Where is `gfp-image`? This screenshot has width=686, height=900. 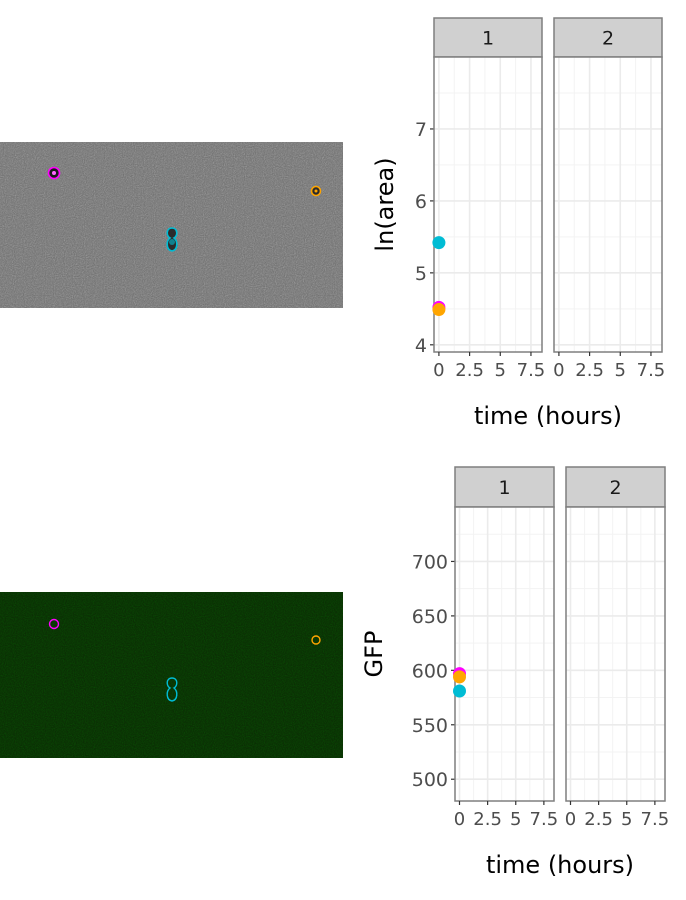
gfp-image is located at coordinates (171, 675).